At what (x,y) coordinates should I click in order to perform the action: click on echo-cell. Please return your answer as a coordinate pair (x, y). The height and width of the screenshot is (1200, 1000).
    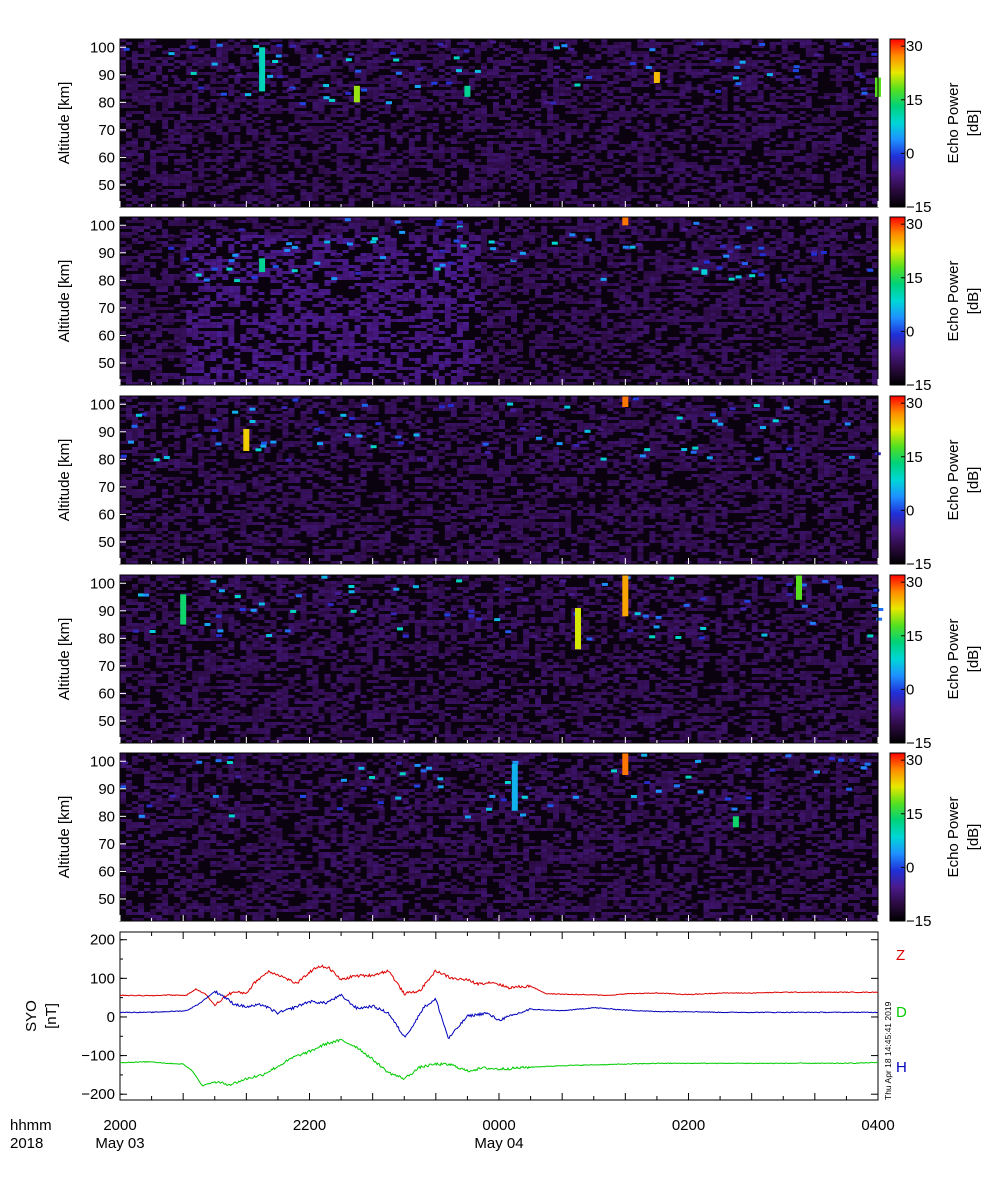
    Looking at the image, I should click on (493, 42).